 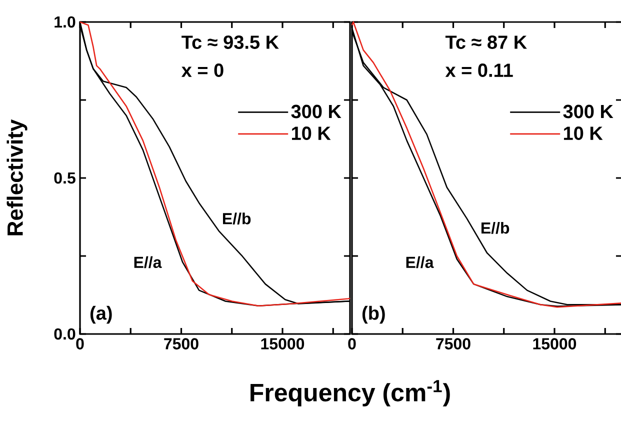 I want to click on annotation: x = 0, so click(x=202, y=71).